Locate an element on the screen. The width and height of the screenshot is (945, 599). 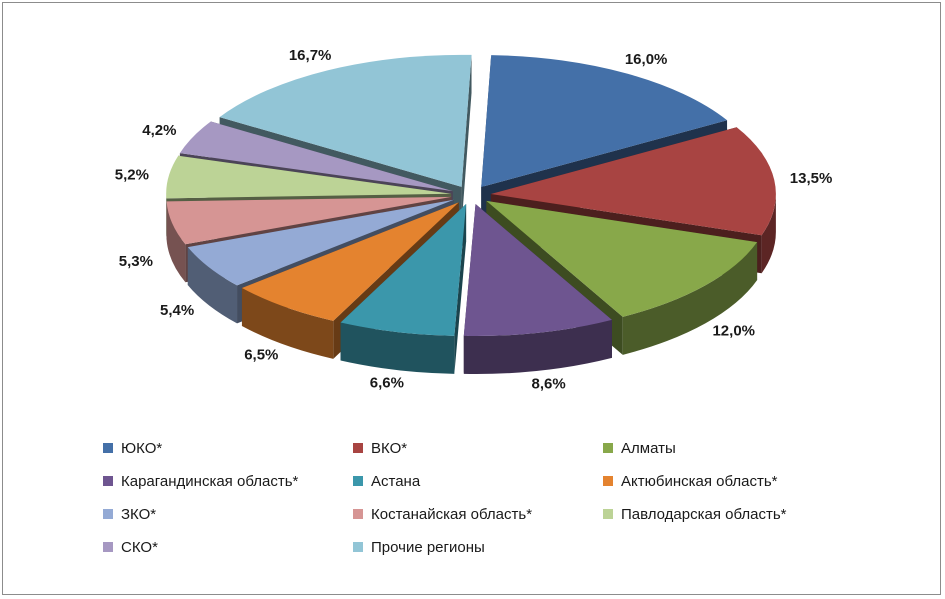
legend-label: ЗКО* is located at coordinates (139, 514).